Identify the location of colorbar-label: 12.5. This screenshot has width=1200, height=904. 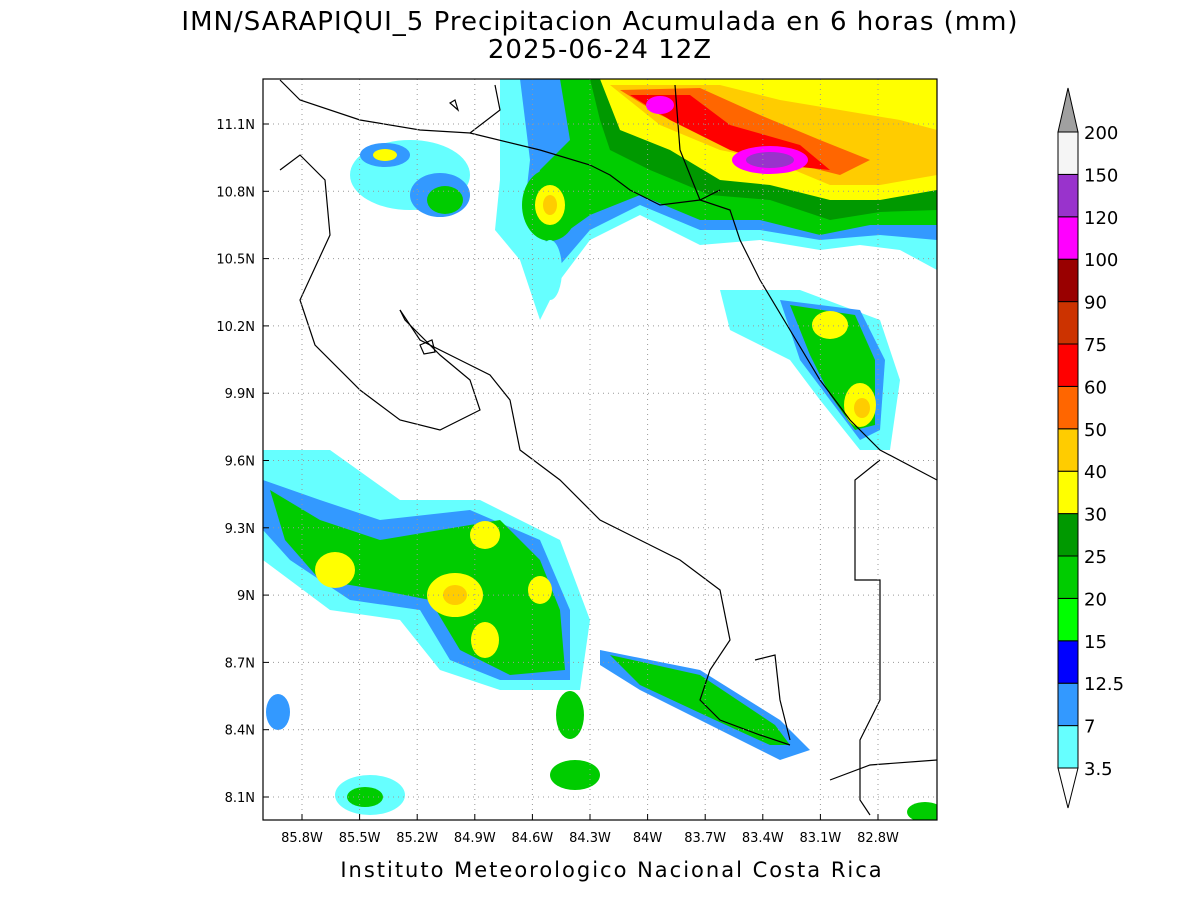
(1104, 684).